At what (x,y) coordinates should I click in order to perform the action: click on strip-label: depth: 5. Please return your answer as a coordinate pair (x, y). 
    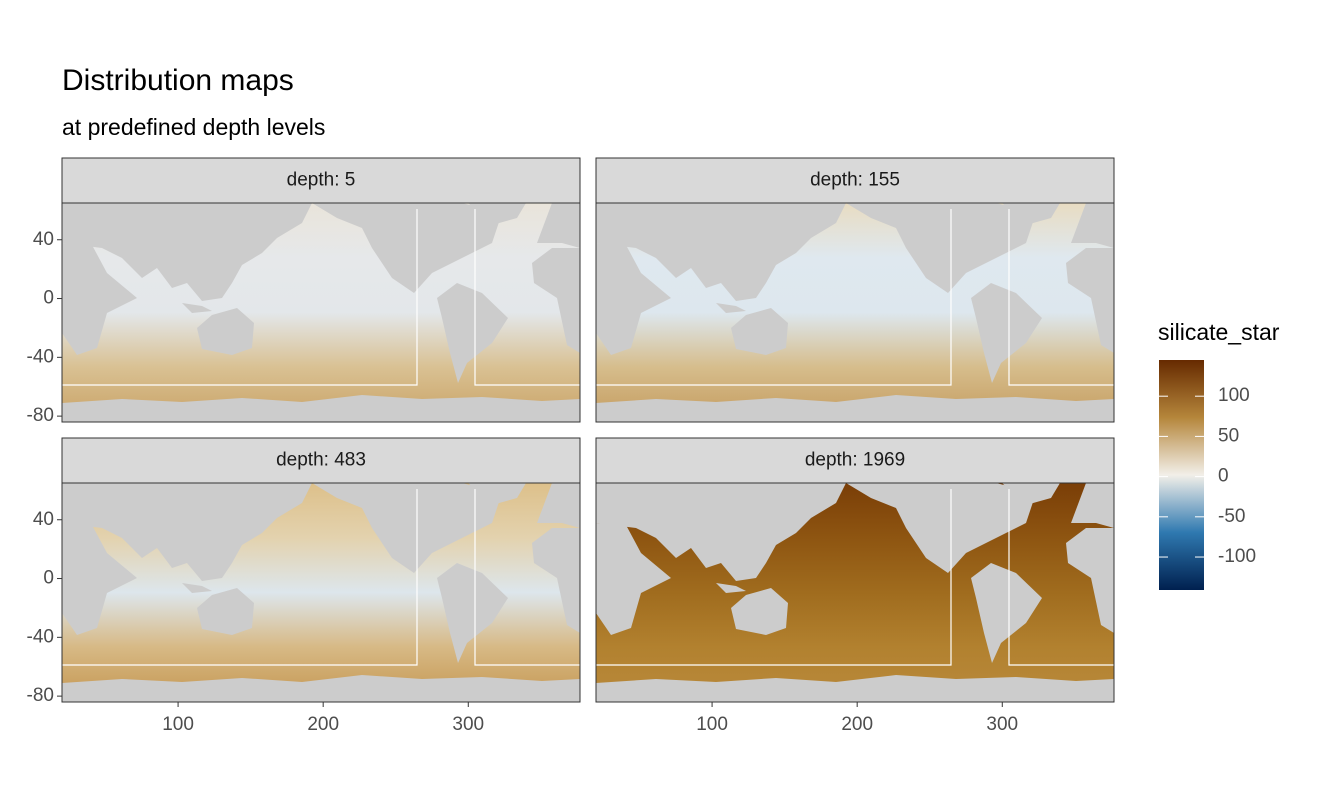
    Looking at the image, I should click on (321, 180).